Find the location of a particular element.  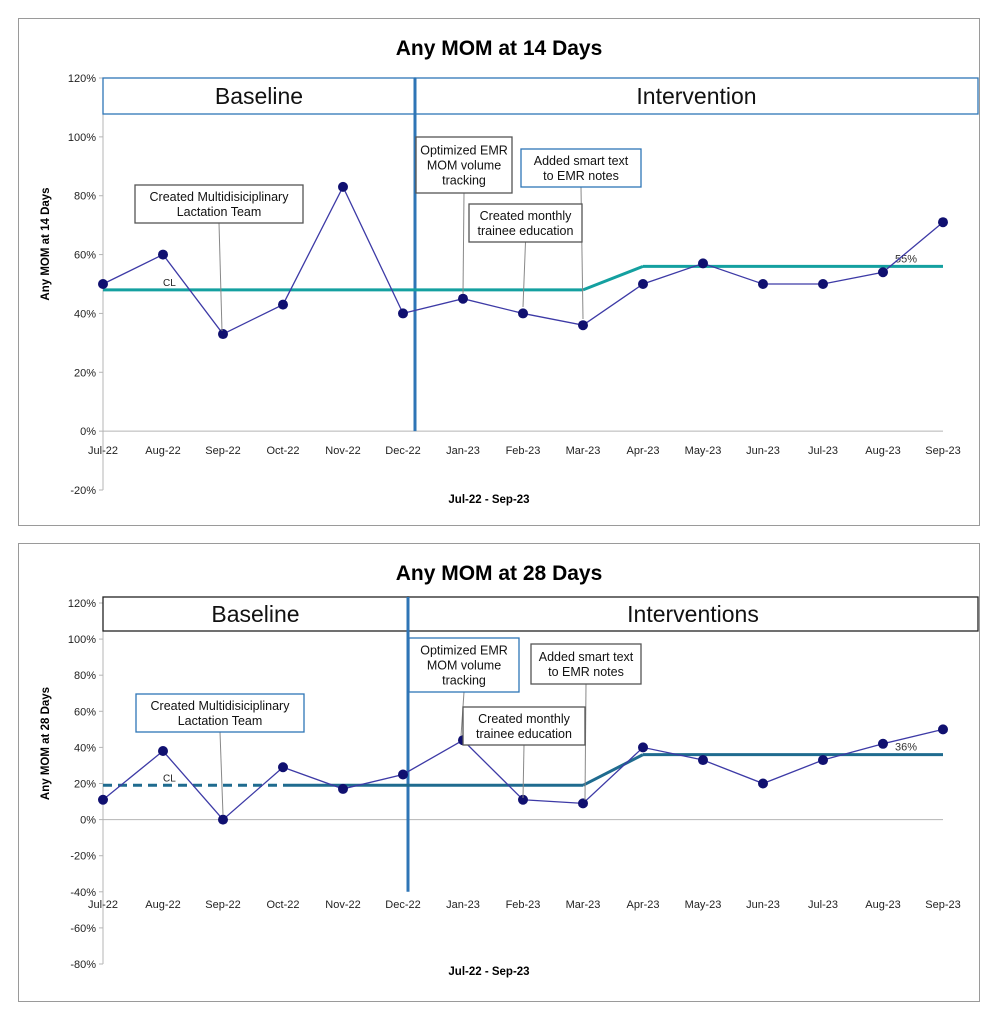

phase-label: Interventions is located at coordinates (693, 614).